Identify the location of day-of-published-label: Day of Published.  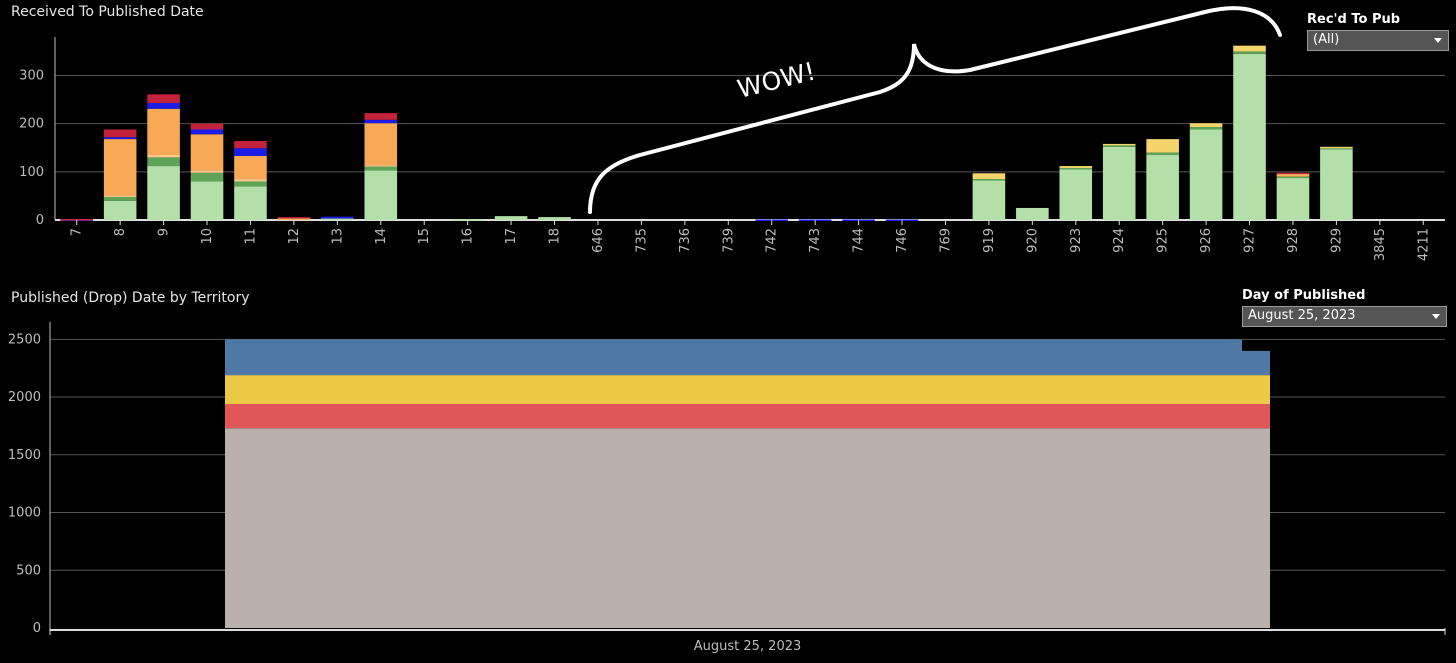
(1304, 295).